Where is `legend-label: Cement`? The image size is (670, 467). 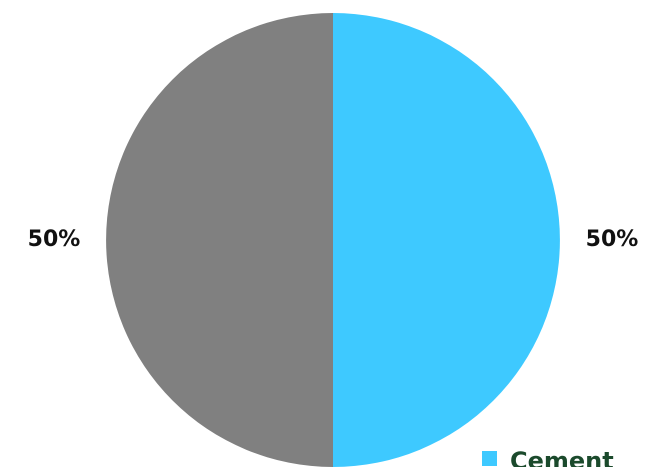
legend-label: Cement is located at coordinates (562, 457).